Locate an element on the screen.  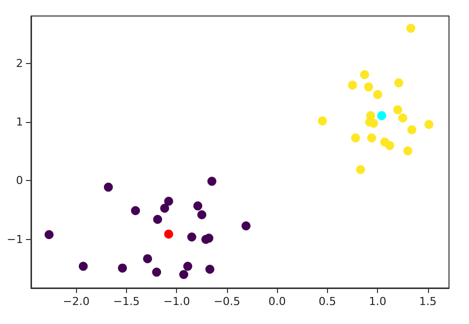
y-tick-label: 1 is located at coordinates (19, 122).